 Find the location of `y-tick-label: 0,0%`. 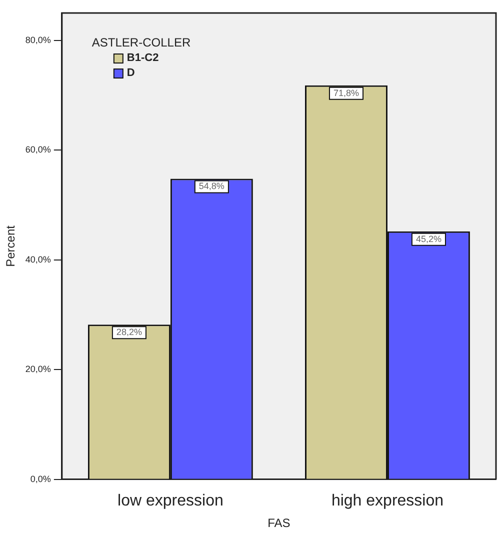

y-tick-label: 0,0% is located at coordinates (40, 479).